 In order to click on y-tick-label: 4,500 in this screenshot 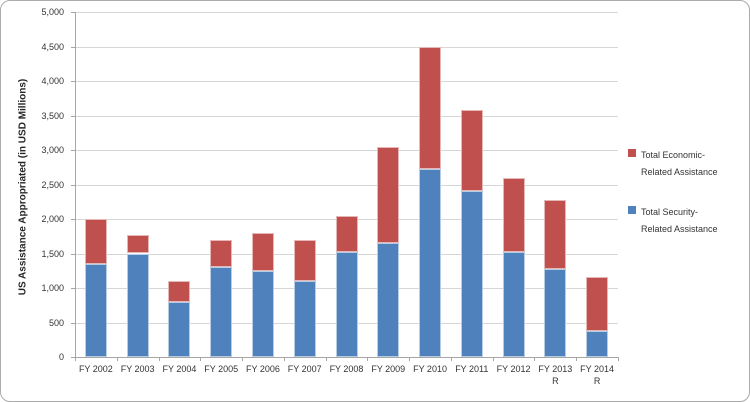, I will do `click(52, 46)`.